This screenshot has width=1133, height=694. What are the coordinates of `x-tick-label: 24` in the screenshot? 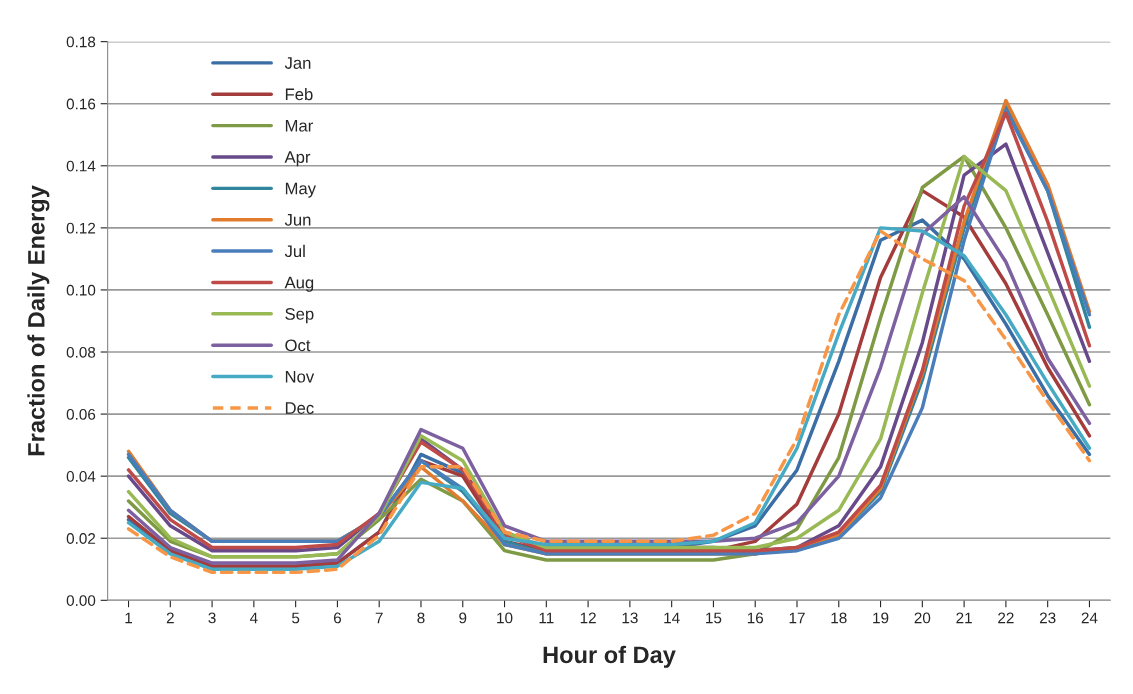 It's located at (1089, 618).